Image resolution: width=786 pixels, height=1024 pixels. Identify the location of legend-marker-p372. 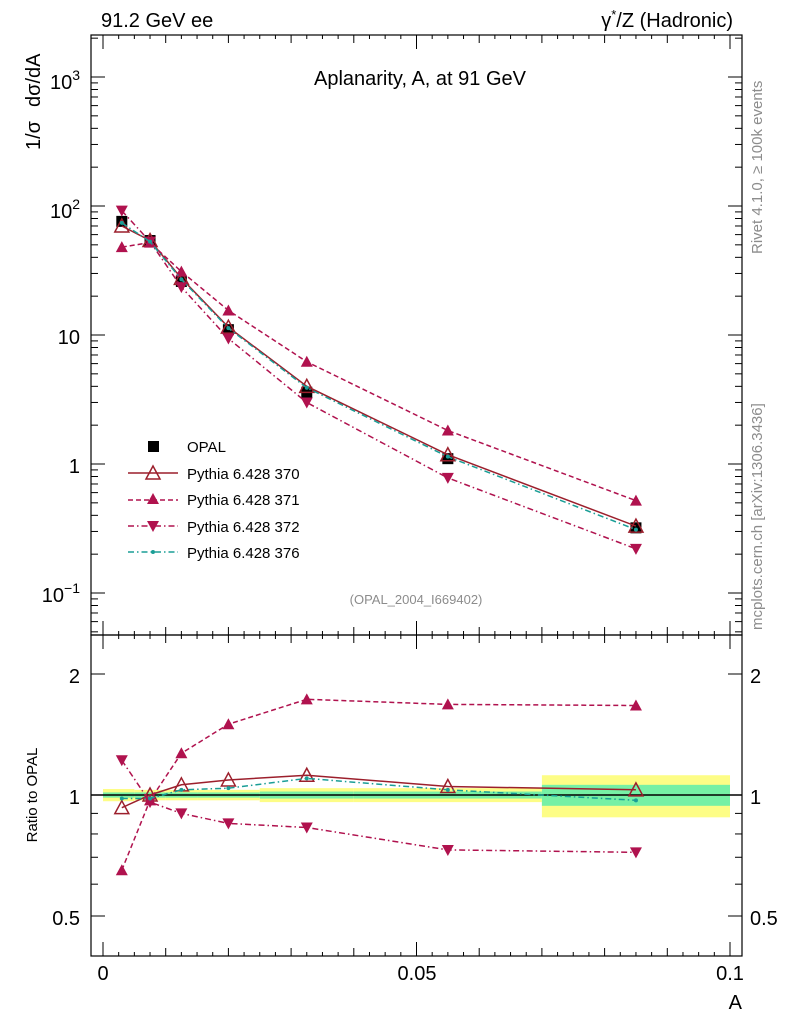
(153, 526).